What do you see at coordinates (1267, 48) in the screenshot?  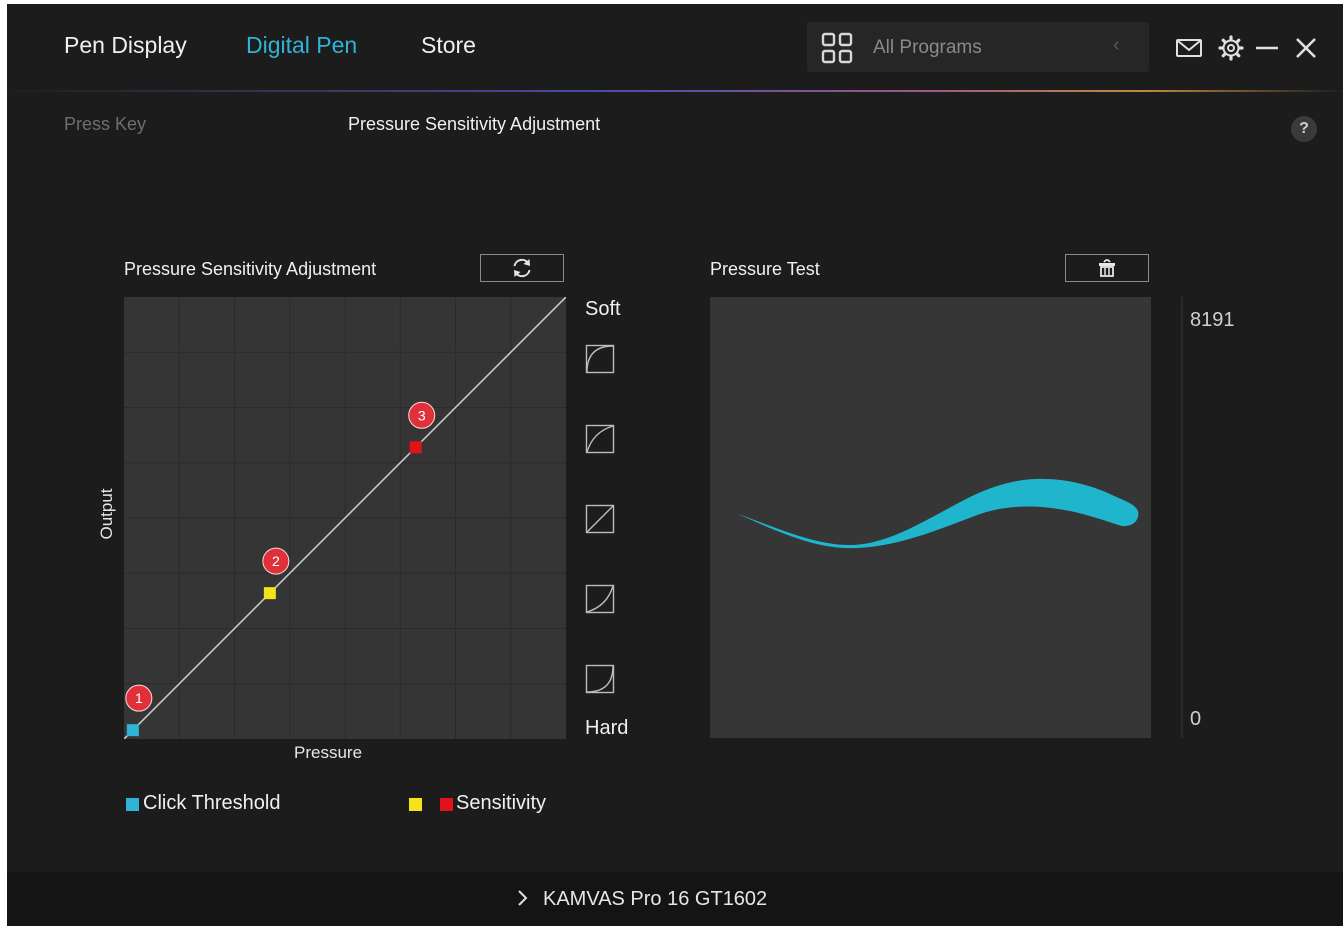 I see `minimize-icon` at bounding box center [1267, 48].